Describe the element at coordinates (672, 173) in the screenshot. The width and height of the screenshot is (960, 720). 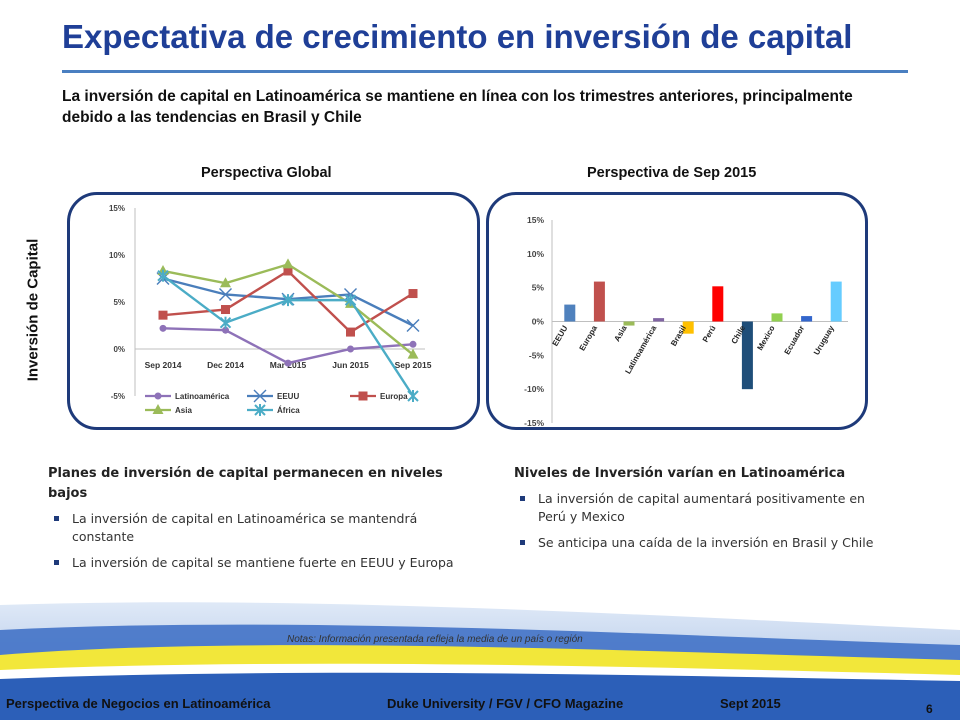
I see `panel-title-sep2015: Perspectiva de Sep 2015` at that location.